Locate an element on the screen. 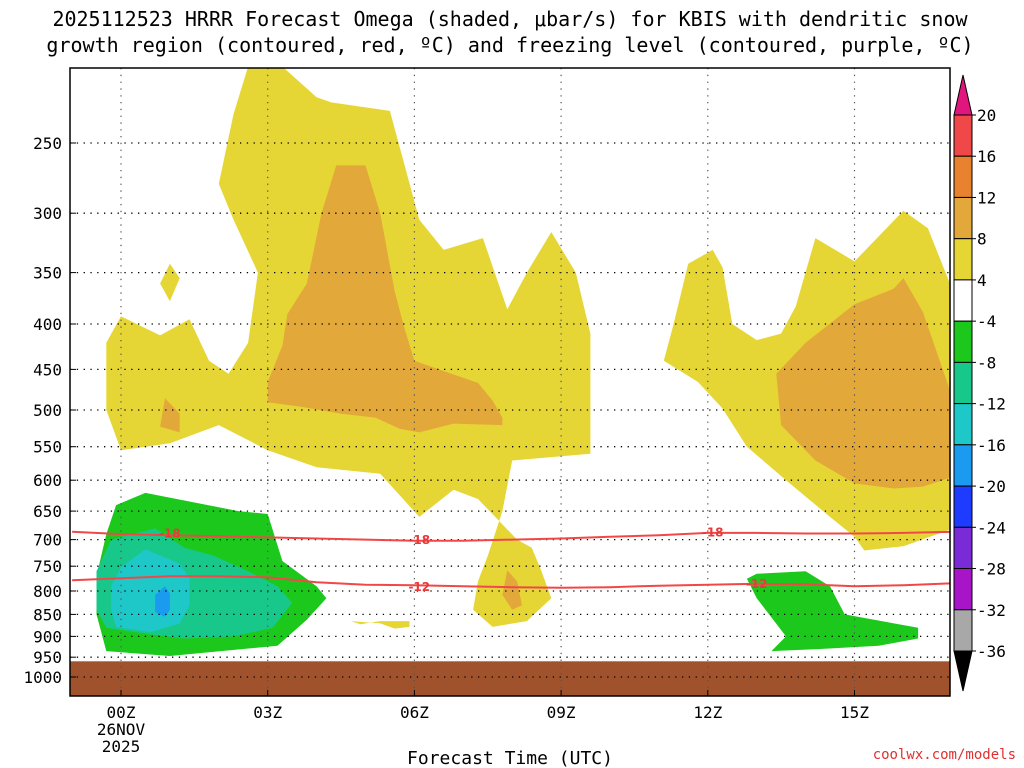 The image size is (1024, 768). credit-text: coolwx.com/models is located at coordinates (944, 755).